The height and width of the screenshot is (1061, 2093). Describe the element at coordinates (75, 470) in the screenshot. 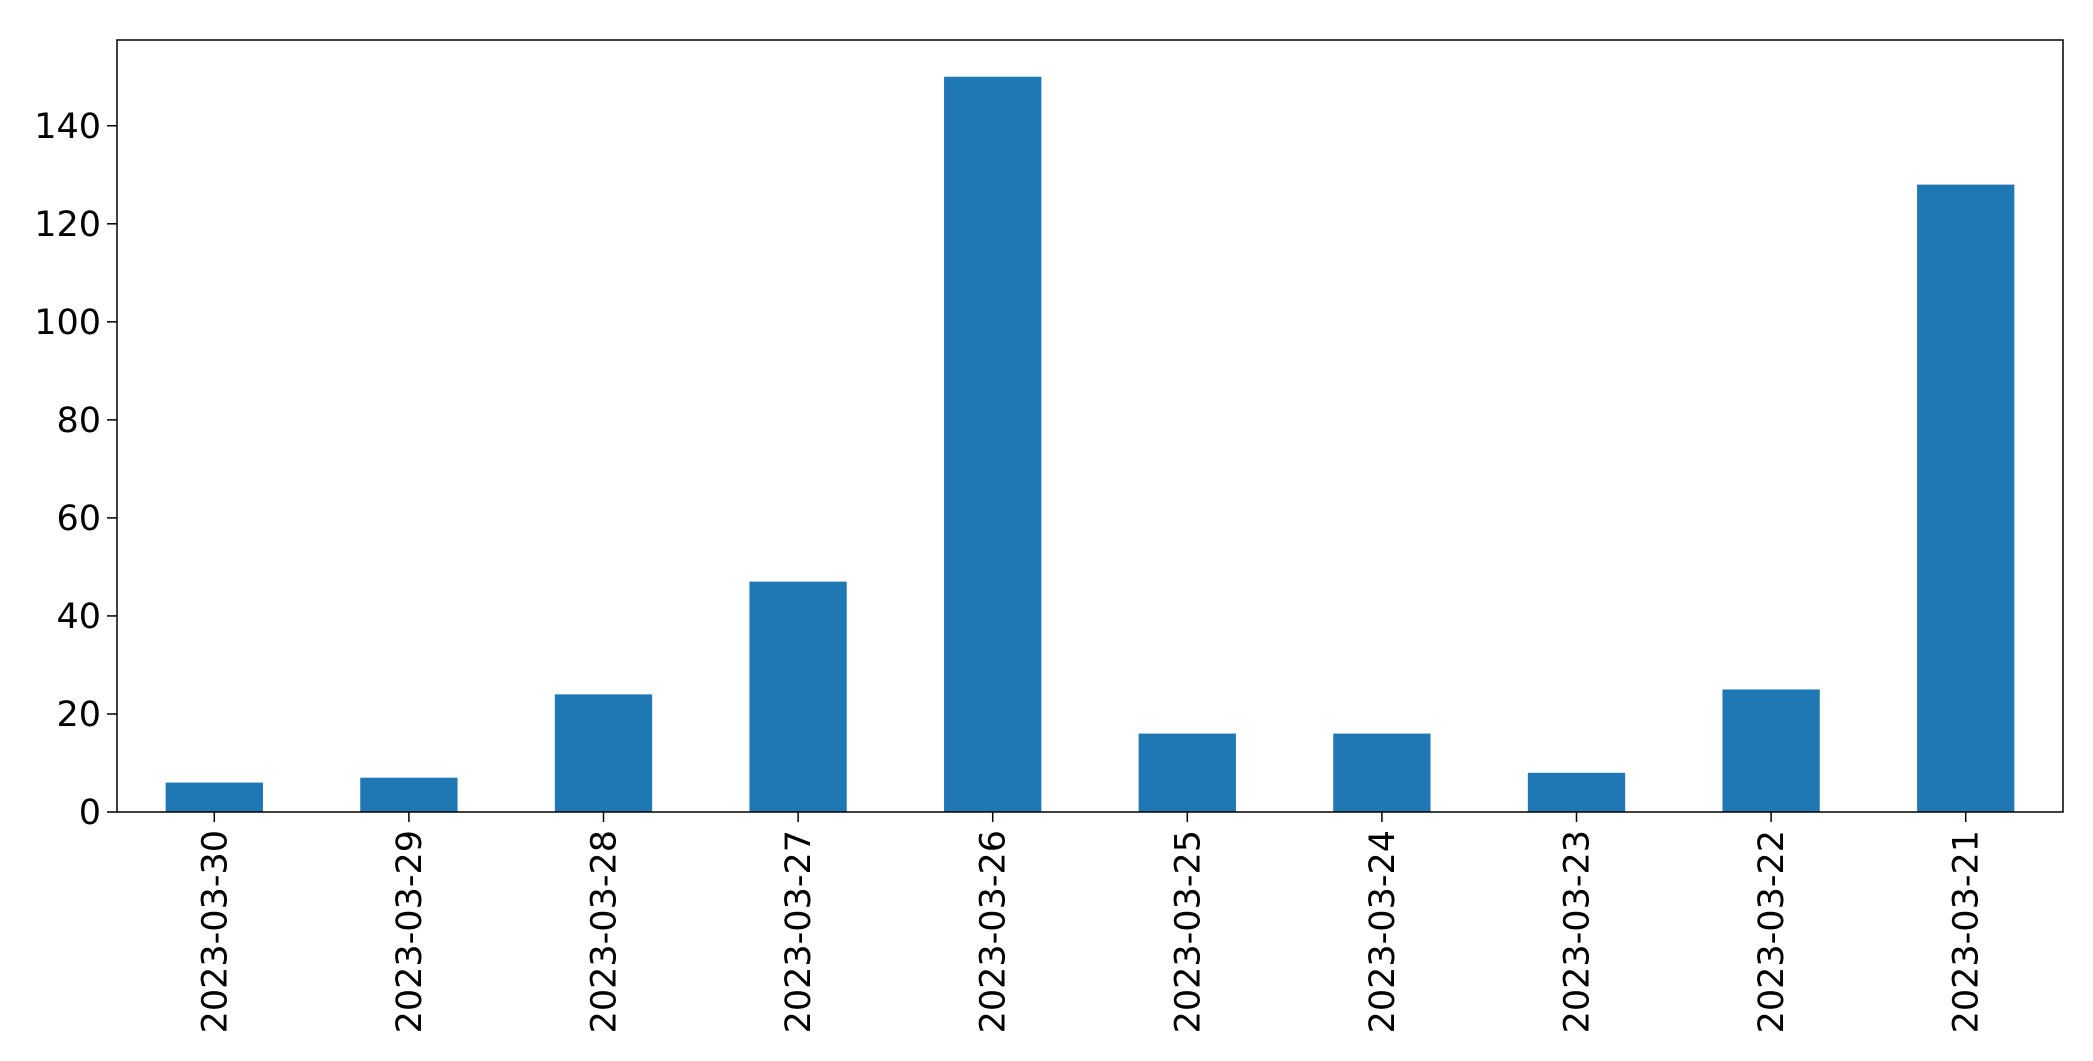

I see `y-axis: 0 20 40 60 80 100 120 140` at that location.